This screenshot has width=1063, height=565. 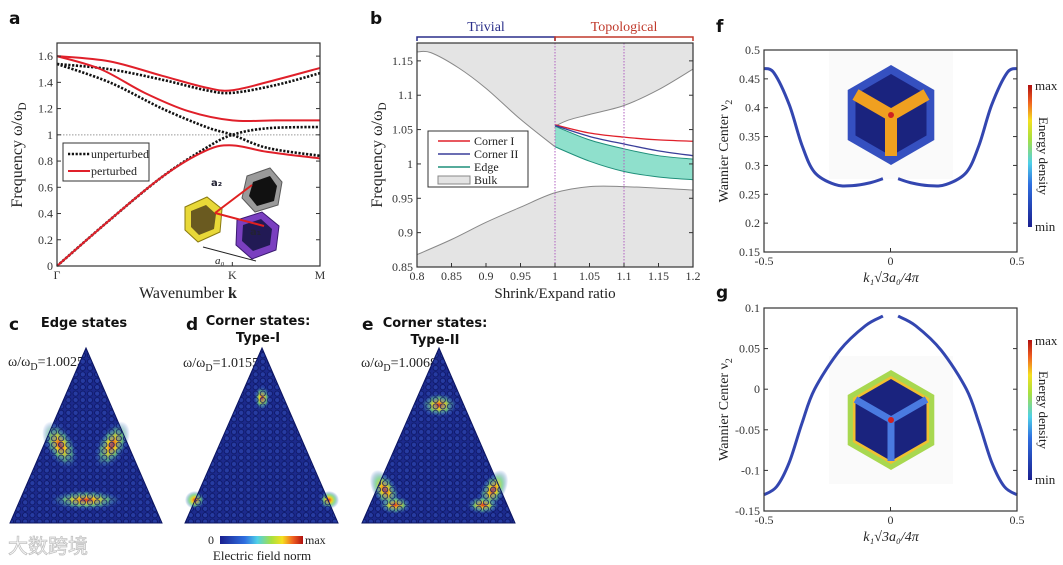 What do you see at coordinates (1030, 410) in the screenshot?
I see `panel-g-colorbar` at bounding box center [1030, 410].